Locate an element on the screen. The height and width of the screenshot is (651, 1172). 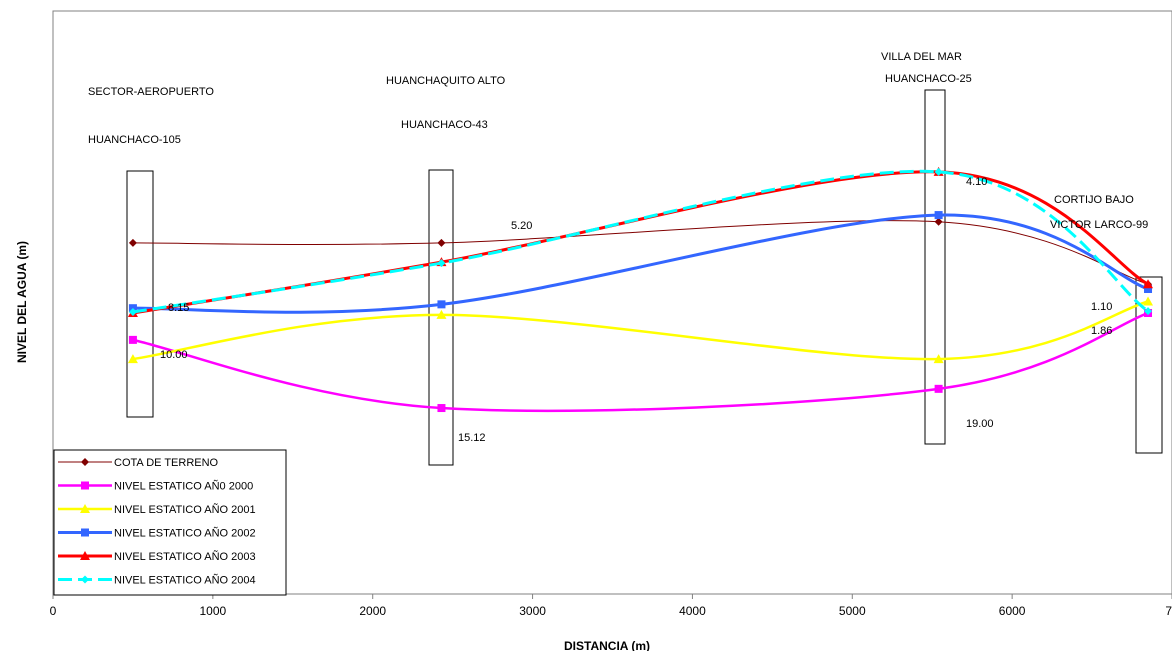
legend-item-cota-de-terreno: COTA DE TERRENO is located at coordinates (138, 463).